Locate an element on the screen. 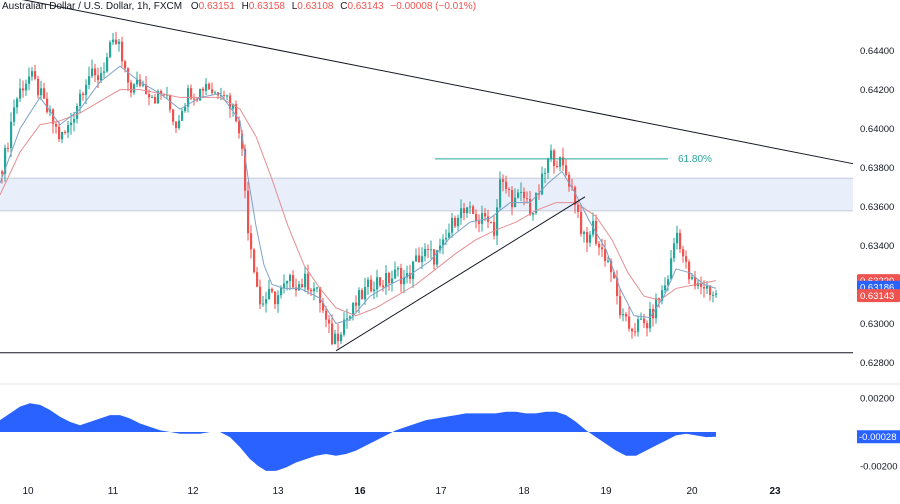  fib-level-label: 61.80% is located at coordinates (695, 159).